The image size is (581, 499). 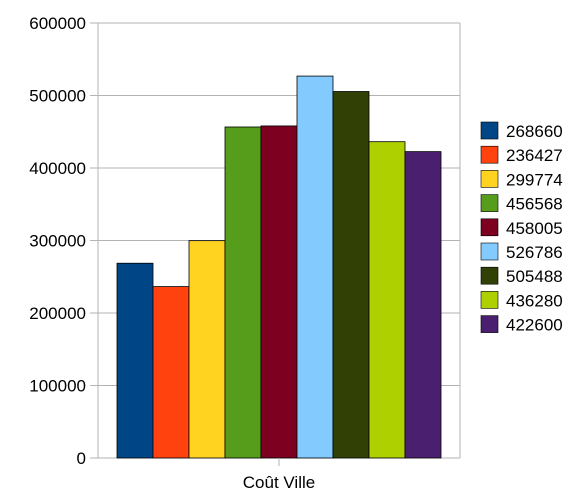 I want to click on legend-label: 268660, so click(x=534, y=131).